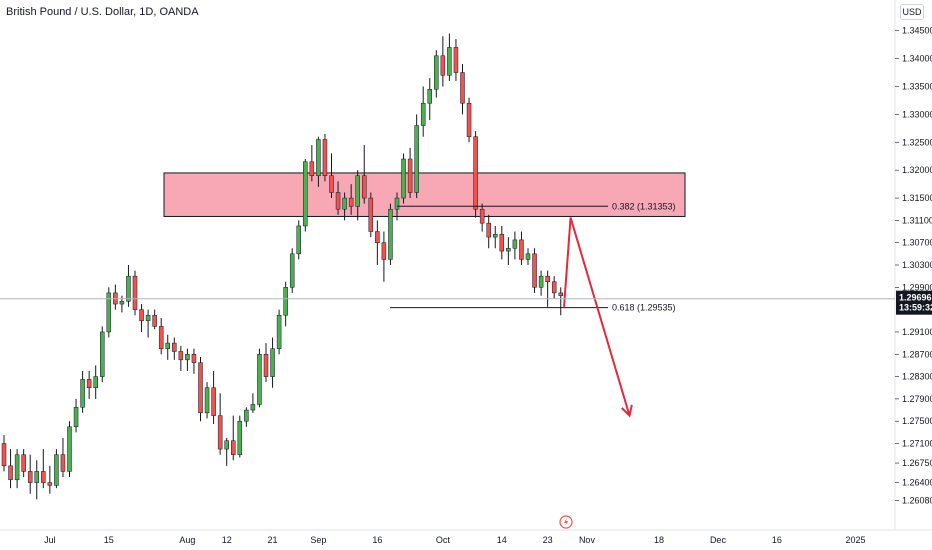 The width and height of the screenshot is (932, 550). What do you see at coordinates (533, 257) in the screenshot?
I see `fib-levels-layer: 0.382 (1.31353) 0.618 (1.29535)` at bounding box center [533, 257].